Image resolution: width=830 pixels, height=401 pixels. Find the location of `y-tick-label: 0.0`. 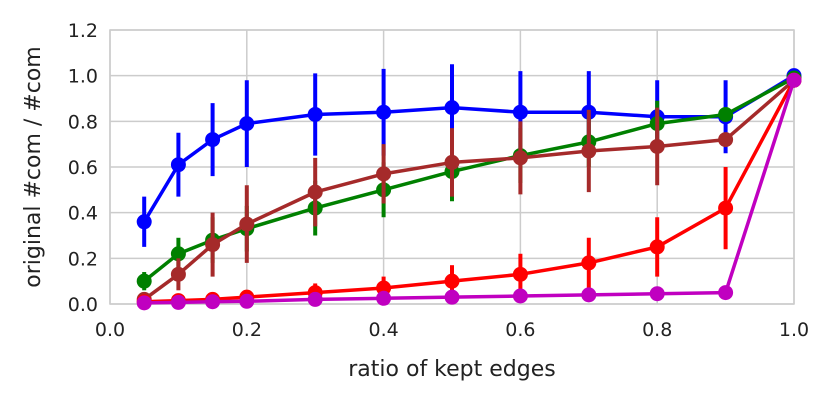

y-tick-label: 0.0 is located at coordinates (83, 305).